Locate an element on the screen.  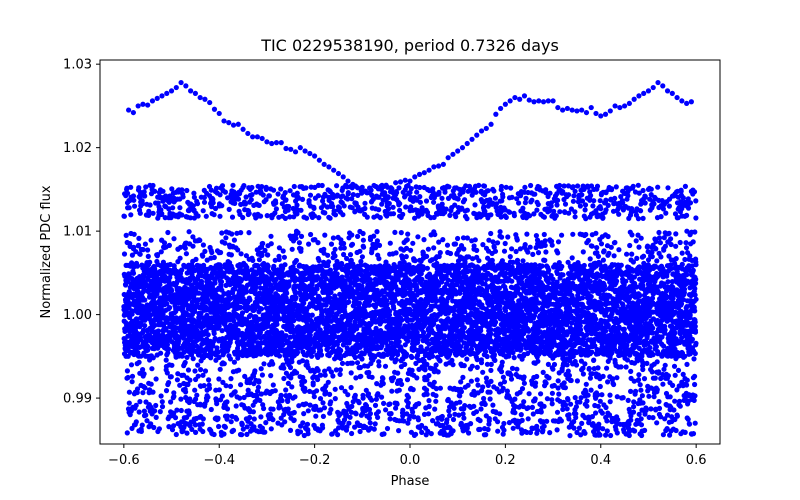
x-tick-label: 0.4 is located at coordinates (600, 460).